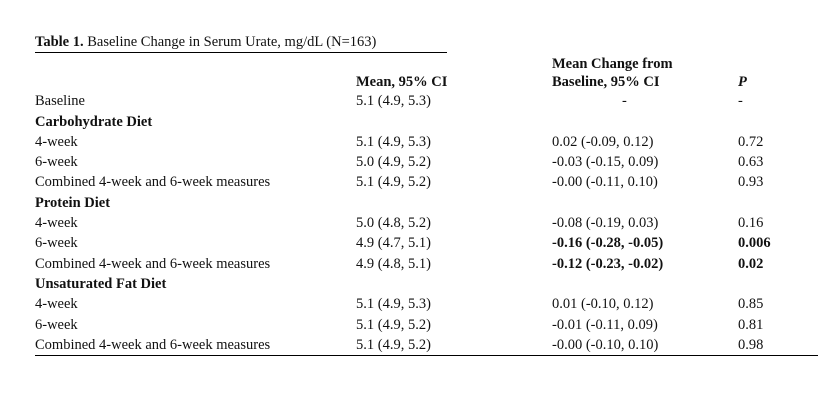 This screenshot has width=828, height=420. I want to click on cell-change: 0.01 (-0.10, 0.12), so click(603, 304).